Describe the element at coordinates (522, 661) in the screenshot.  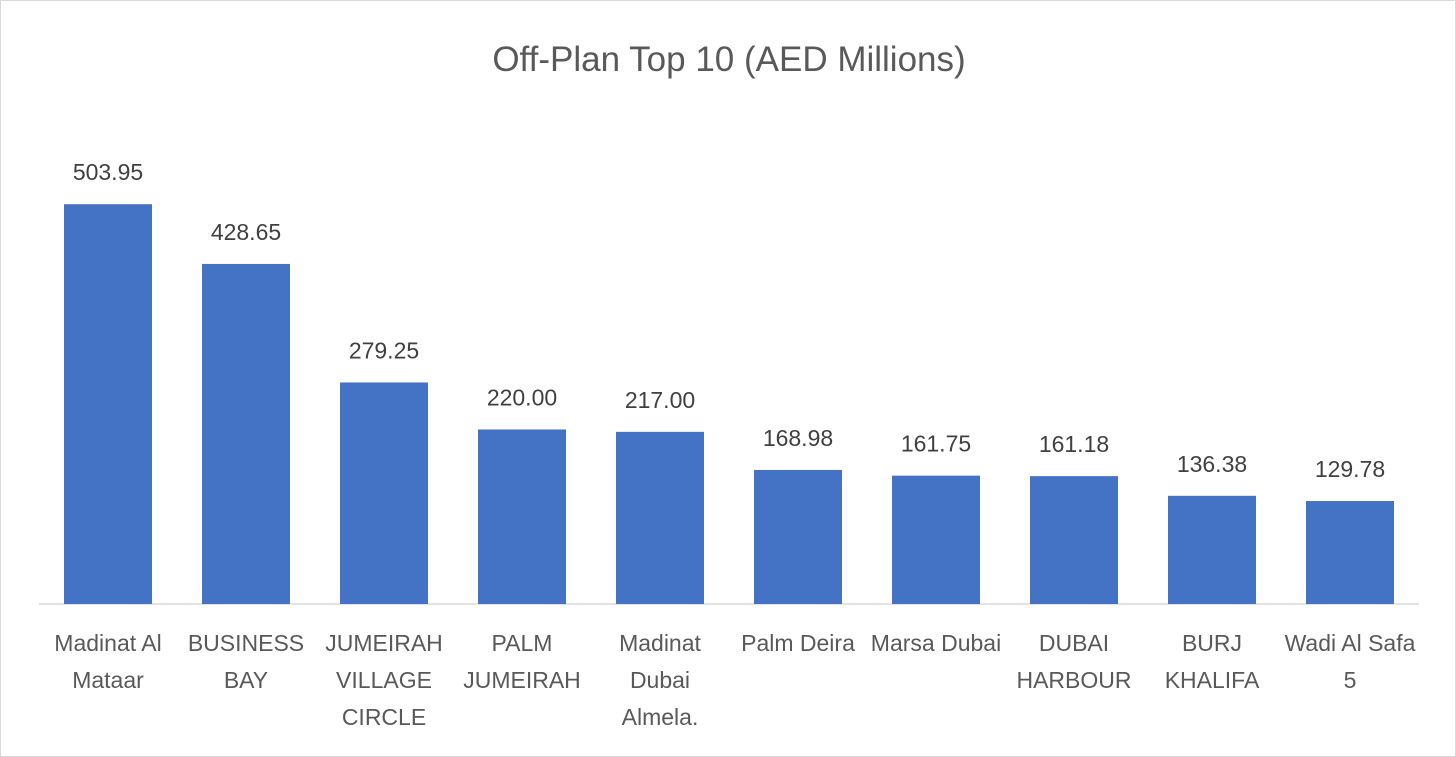
I see `x-tick-label: PALM JUMEIRAH` at that location.